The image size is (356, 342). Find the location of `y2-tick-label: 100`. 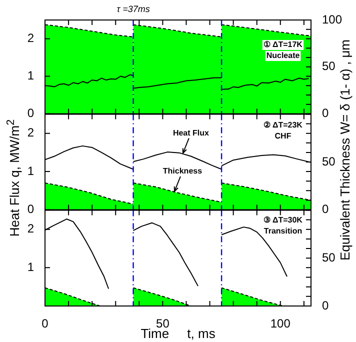

y2-tick-label: 100 is located at coordinates (332, 19).